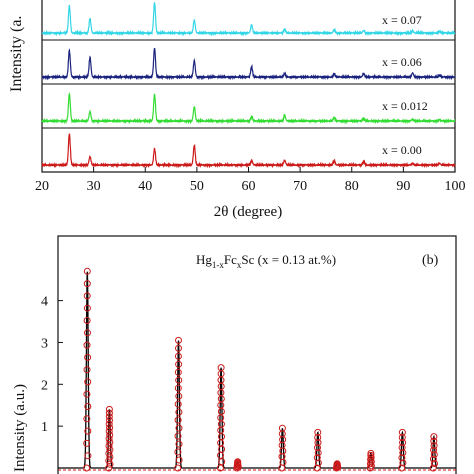  What do you see at coordinates (403, 186) in the screenshot?
I see `panel-a-x-tick-label-7: 90` at bounding box center [403, 186].